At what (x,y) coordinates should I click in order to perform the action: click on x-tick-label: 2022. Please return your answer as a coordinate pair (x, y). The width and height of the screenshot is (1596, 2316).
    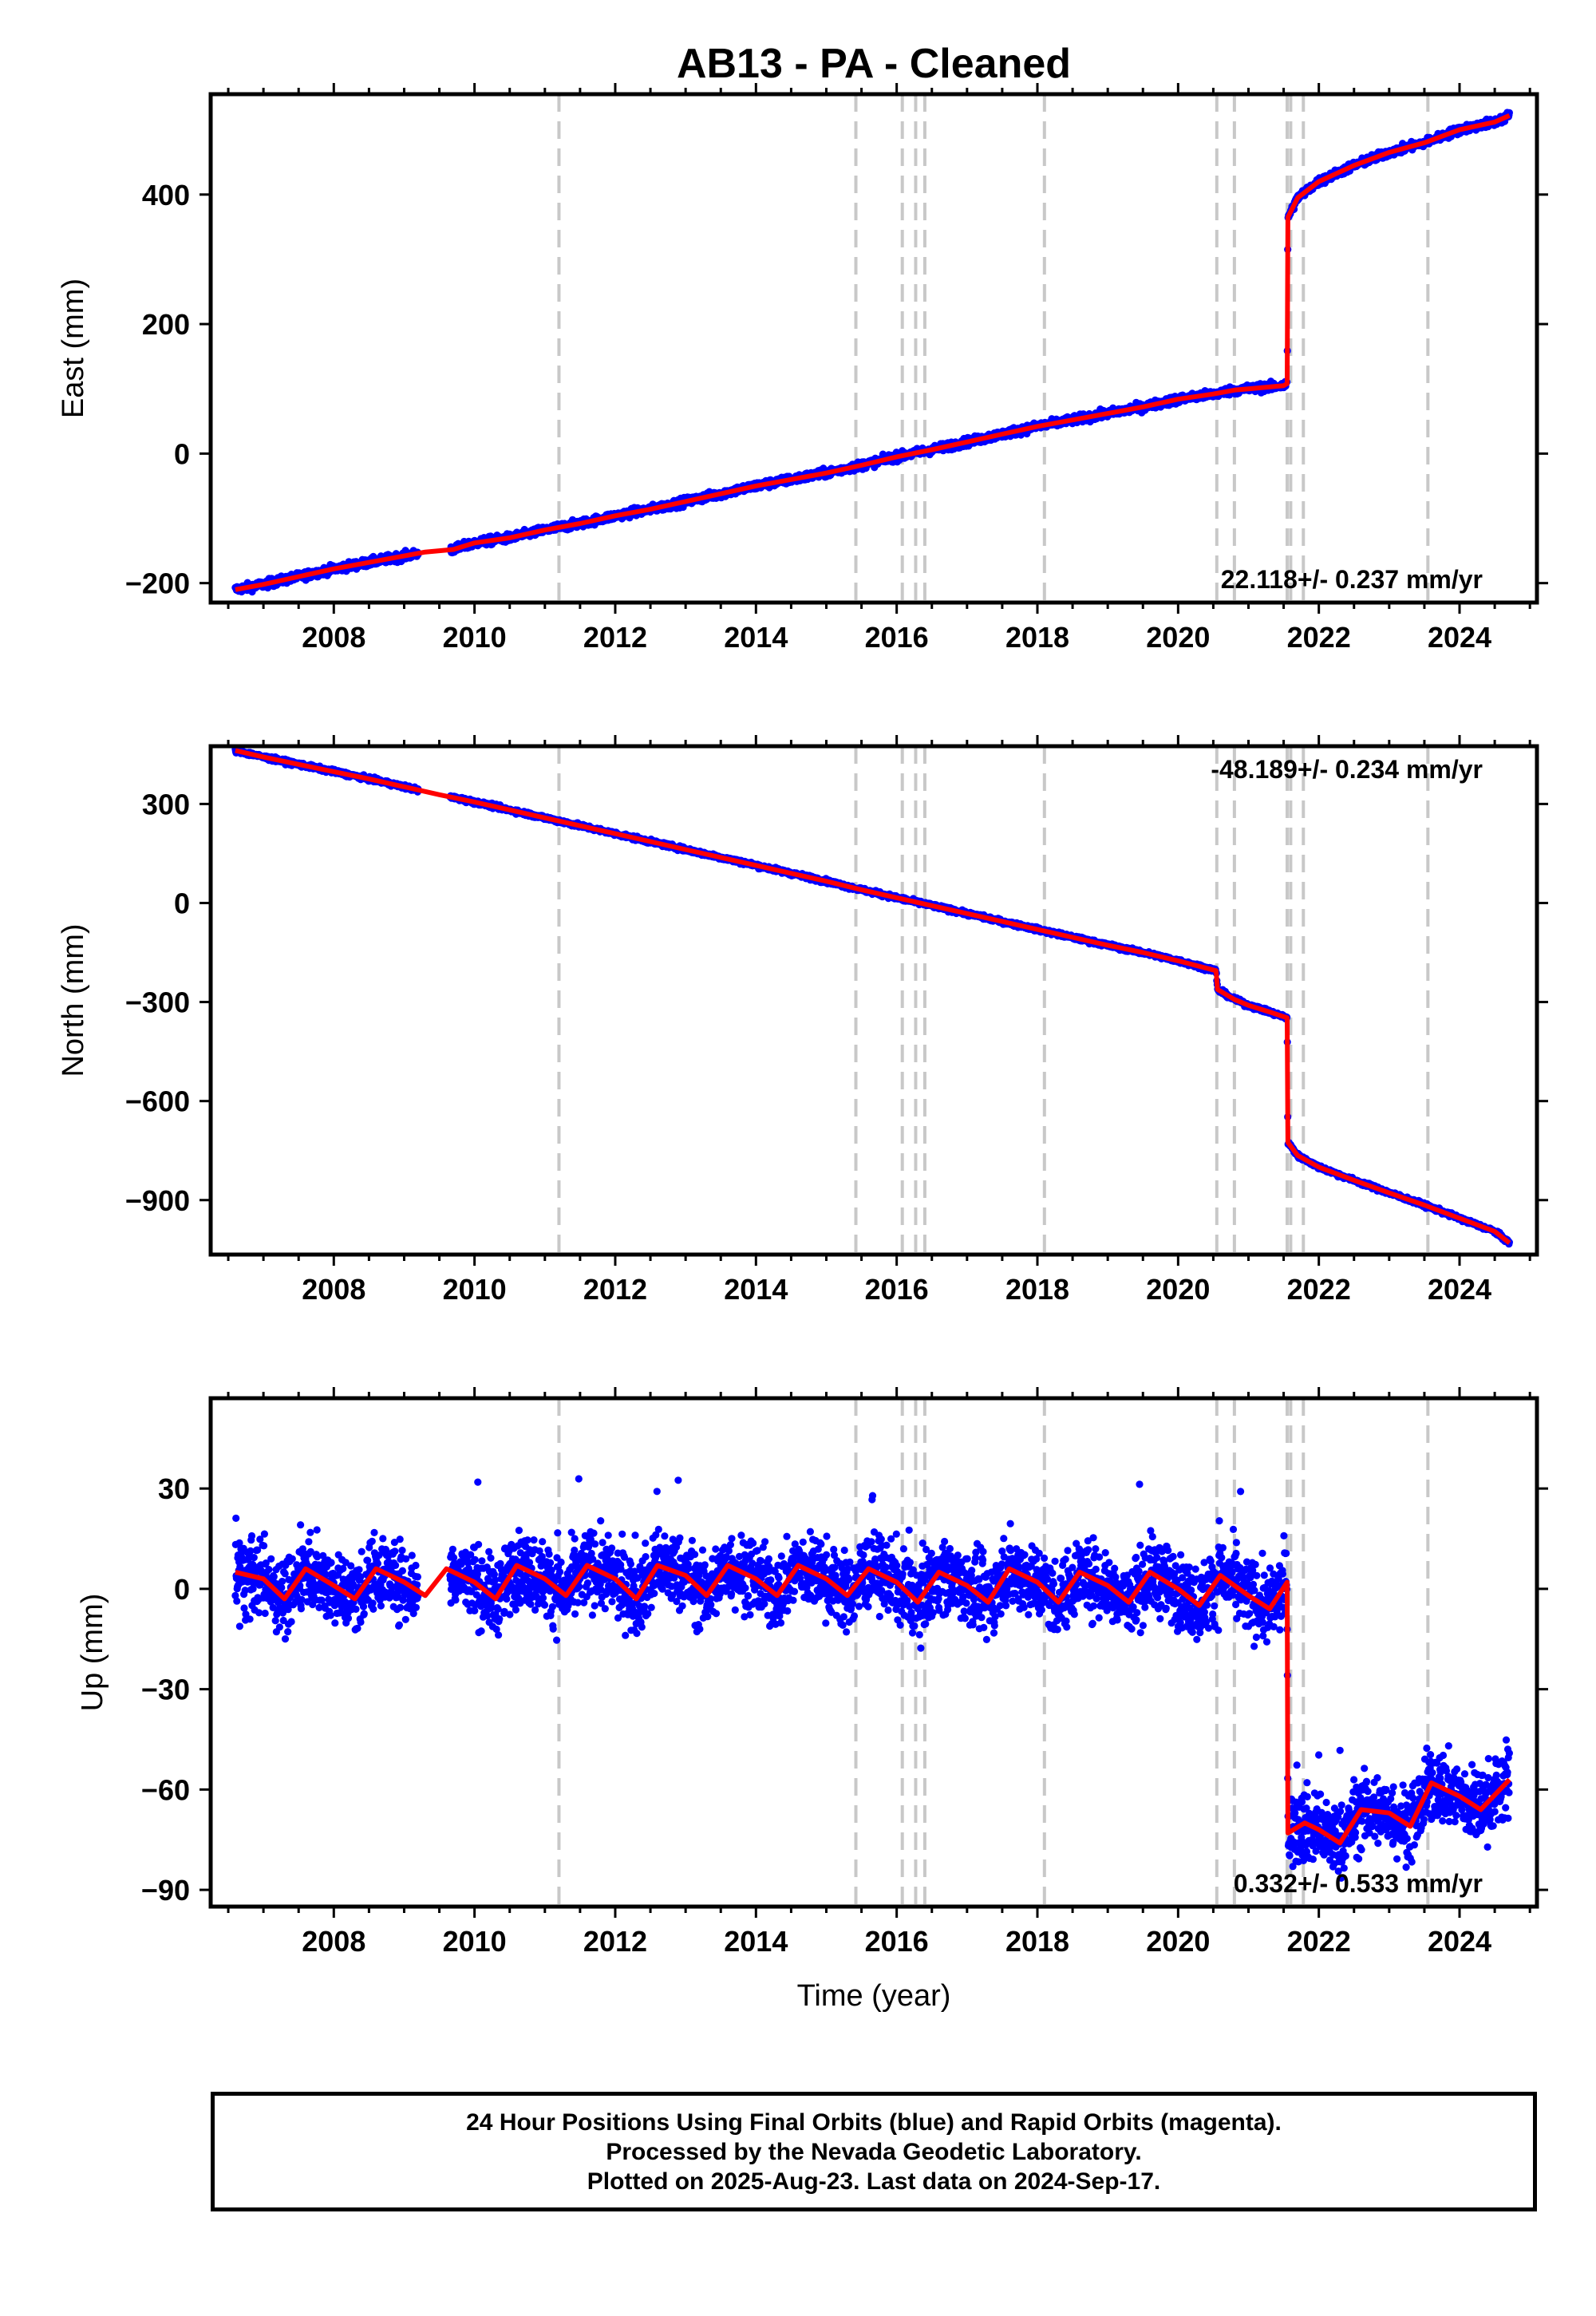
    Looking at the image, I should click on (1319, 637).